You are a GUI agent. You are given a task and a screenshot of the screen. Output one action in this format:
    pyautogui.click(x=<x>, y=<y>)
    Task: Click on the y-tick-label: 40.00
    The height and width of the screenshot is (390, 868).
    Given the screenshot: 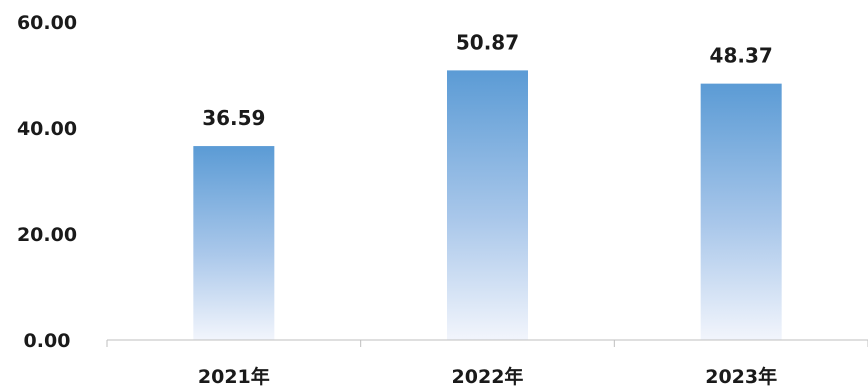 What is the action you would take?
    pyautogui.click(x=47, y=129)
    